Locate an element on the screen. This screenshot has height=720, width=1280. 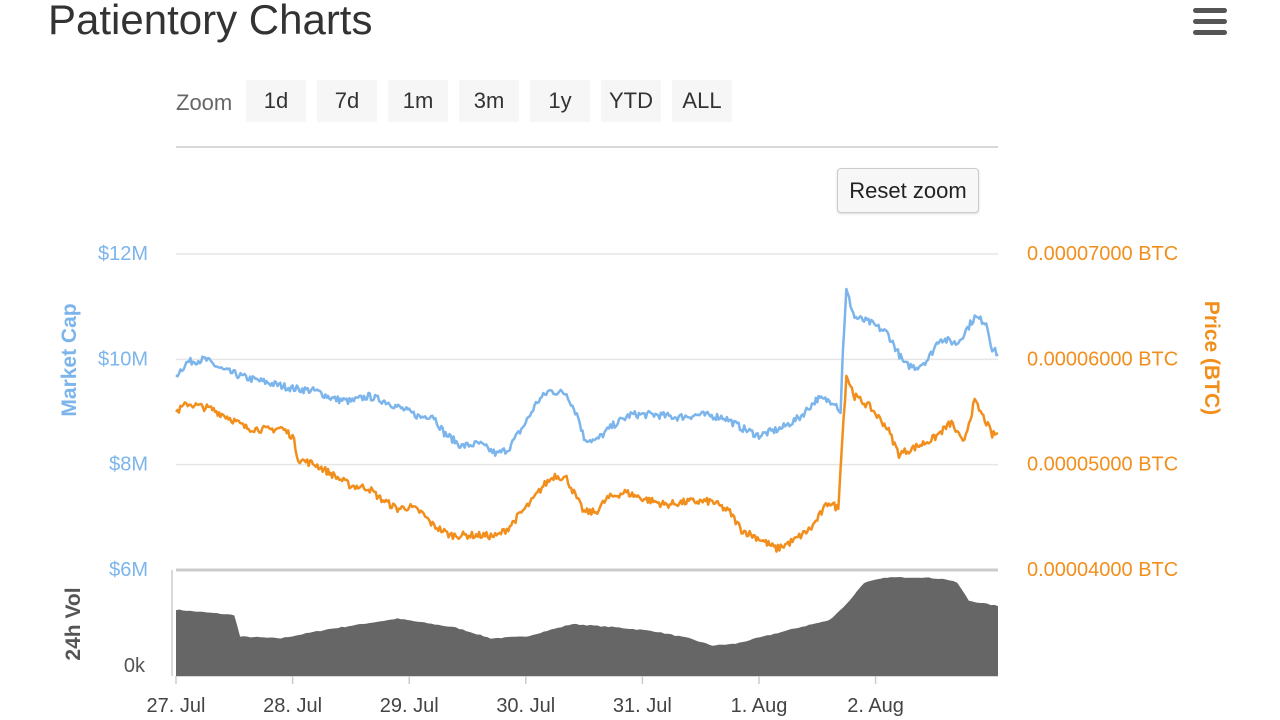
zoom-ytd-button: YTD is located at coordinates (631, 101).